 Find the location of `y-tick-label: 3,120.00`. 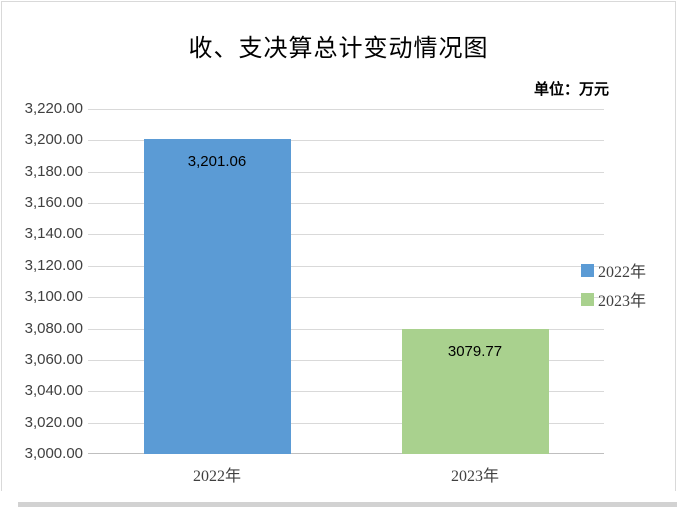

y-tick-label: 3,120.00 is located at coordinates (53, 265).